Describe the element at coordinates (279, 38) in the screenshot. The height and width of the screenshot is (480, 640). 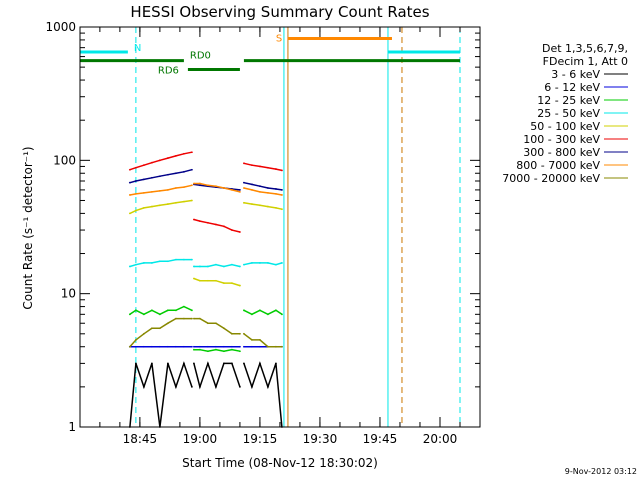
I see `flag-label-s: S` at that location.